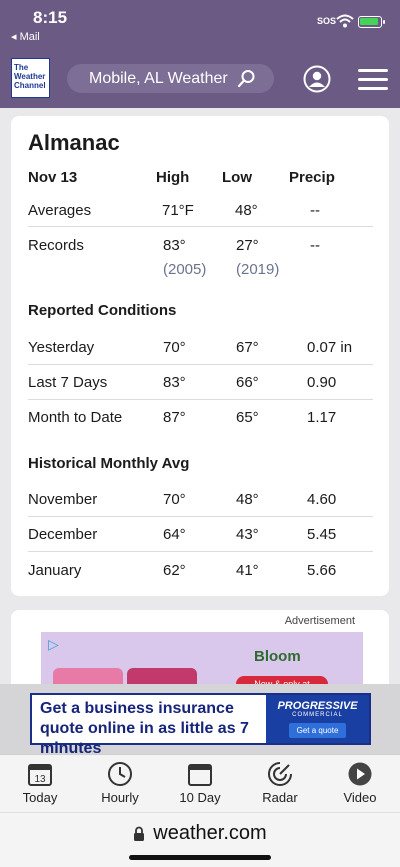 Image resolution: width=400 pixels, height=867 pixels. Describe the element at coordinates (322, 499) in the screenshot. I see `precip-value: 4.60` at that location.